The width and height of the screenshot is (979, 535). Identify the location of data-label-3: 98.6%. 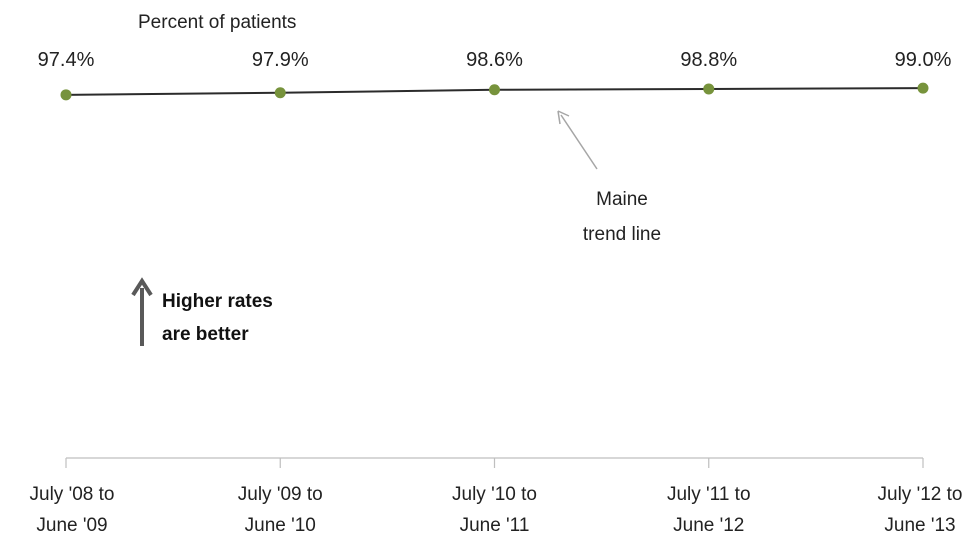
(494, 60).